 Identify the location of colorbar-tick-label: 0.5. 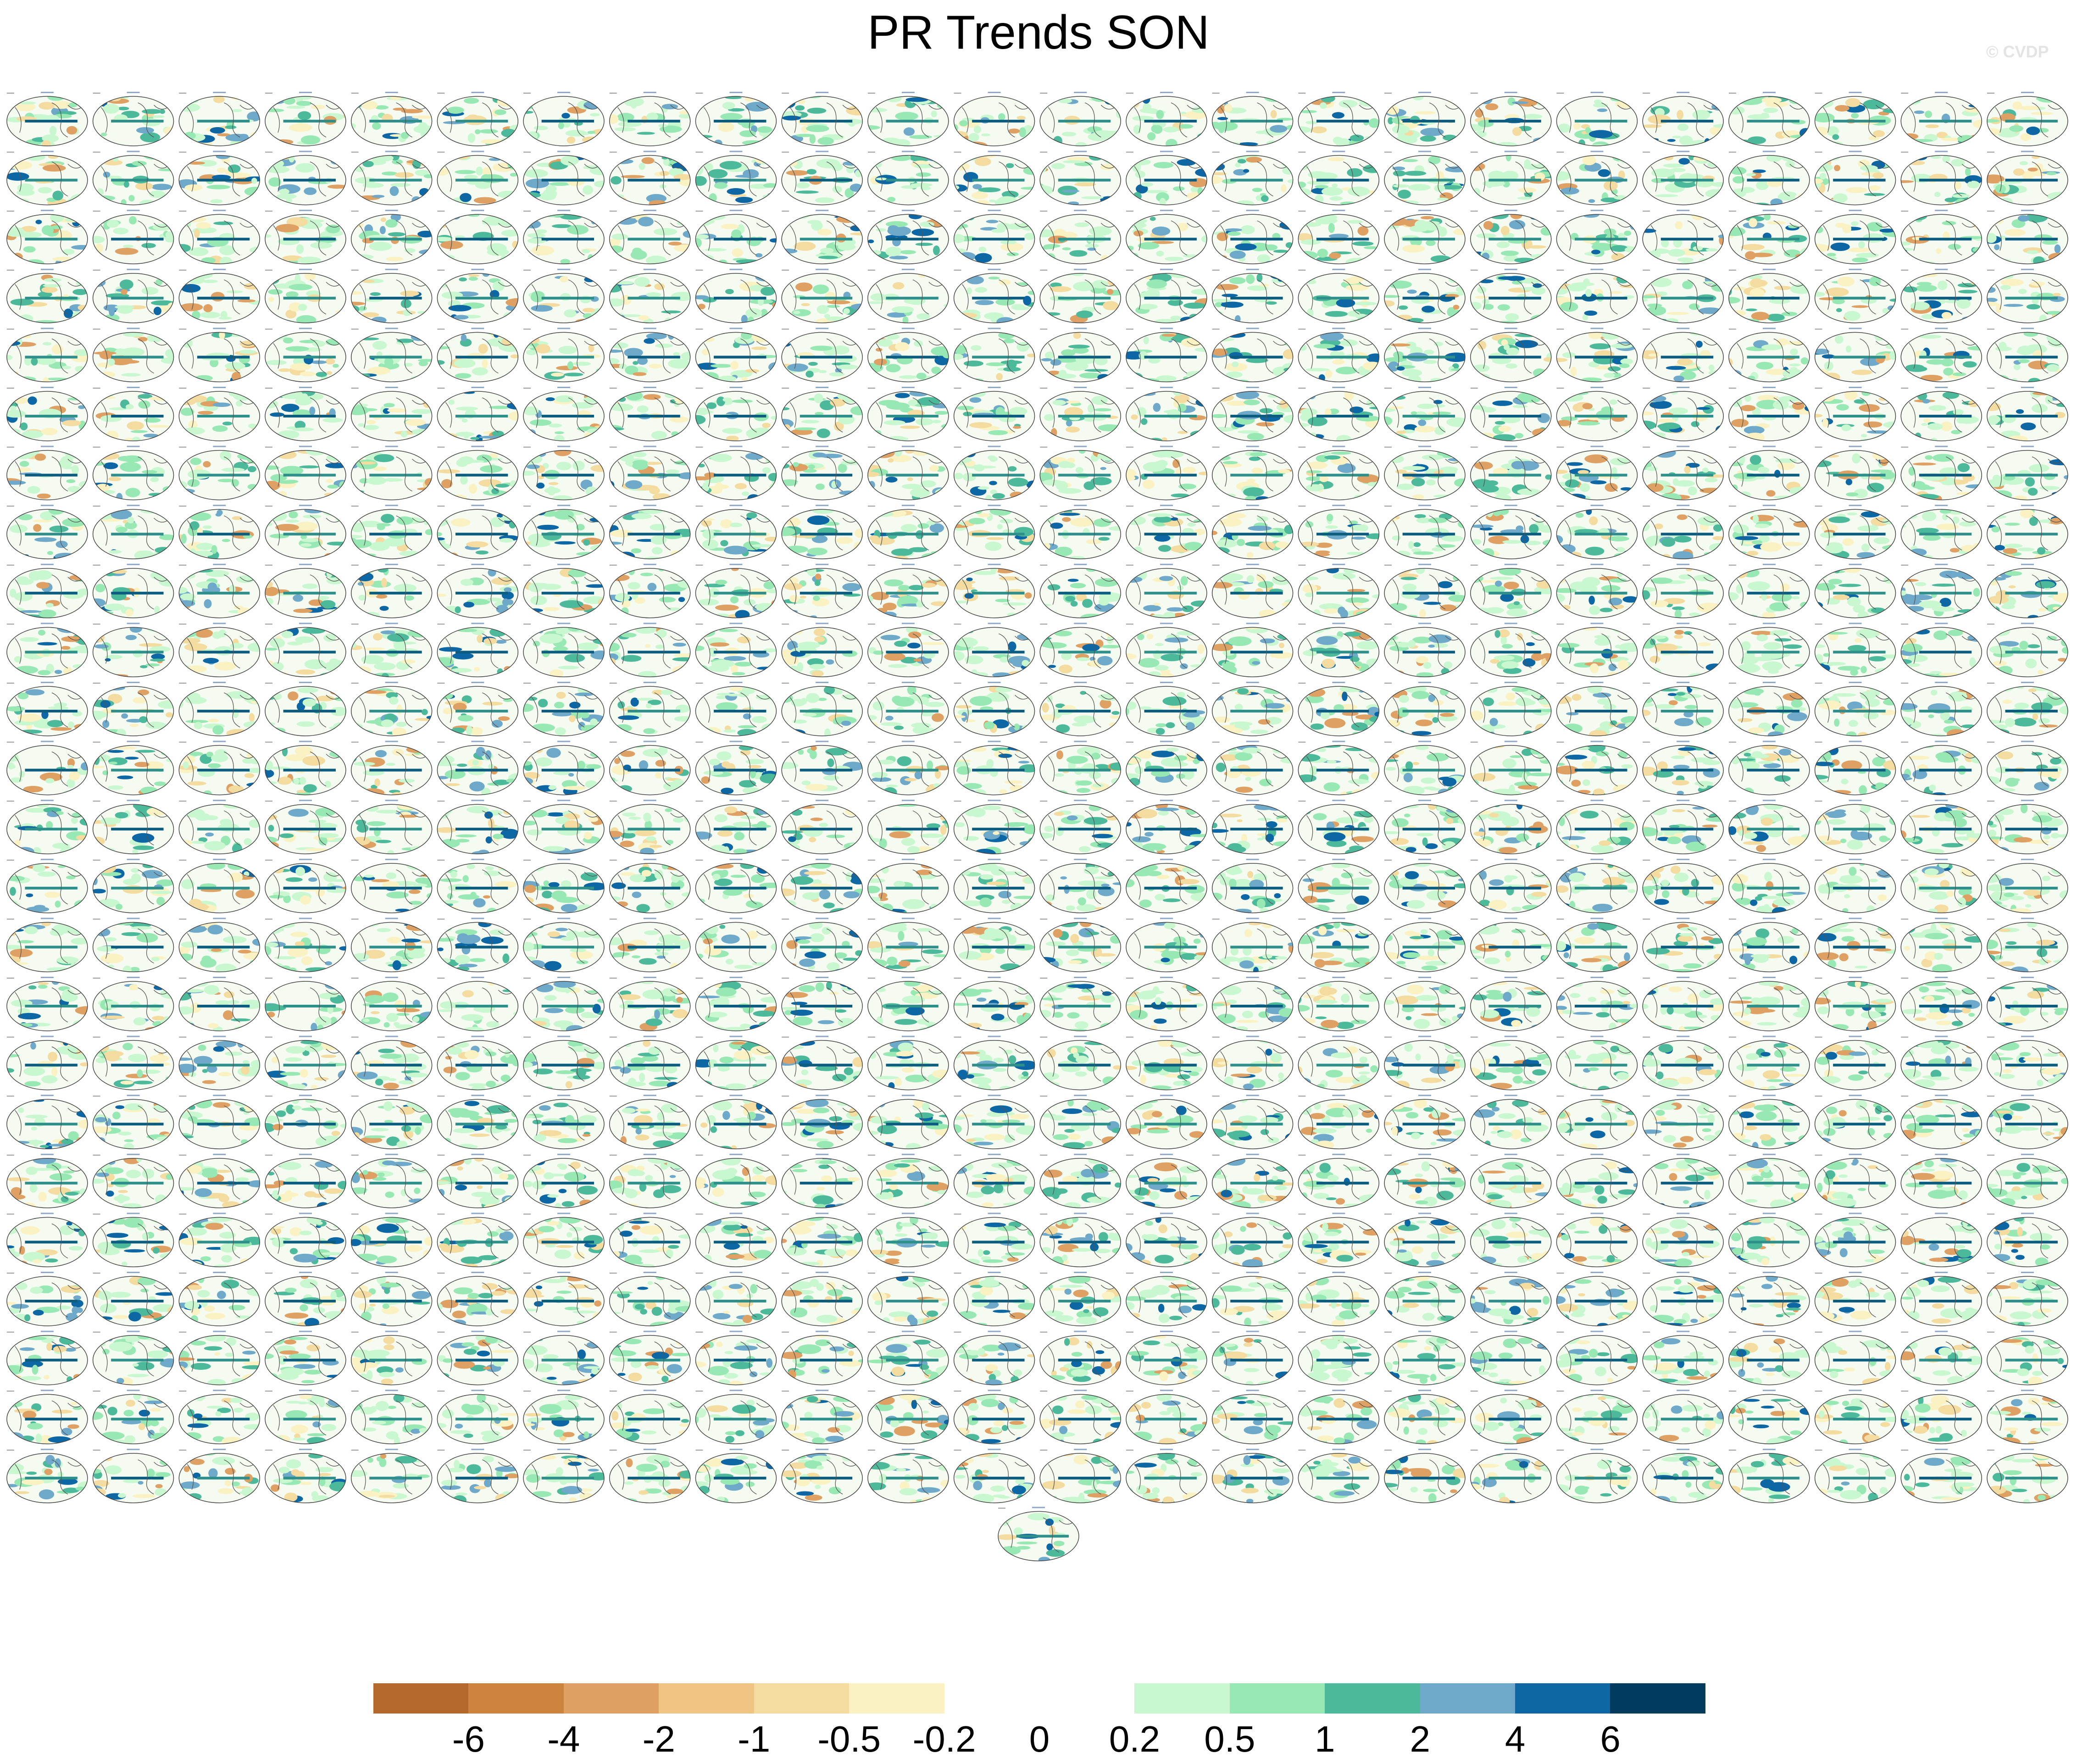
(1230, 1739).